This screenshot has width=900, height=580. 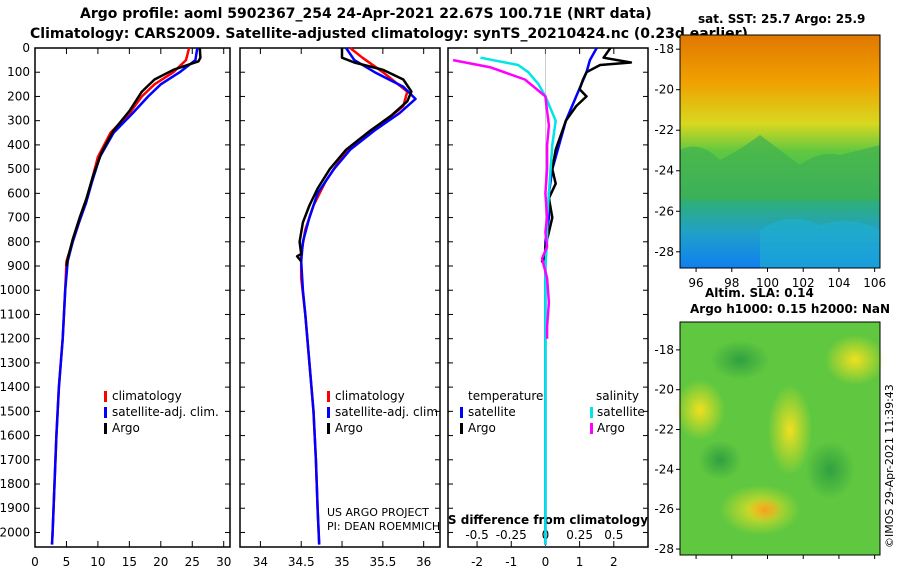 I want to click on series-line-salinity-argo, so click(x=501, y=198).